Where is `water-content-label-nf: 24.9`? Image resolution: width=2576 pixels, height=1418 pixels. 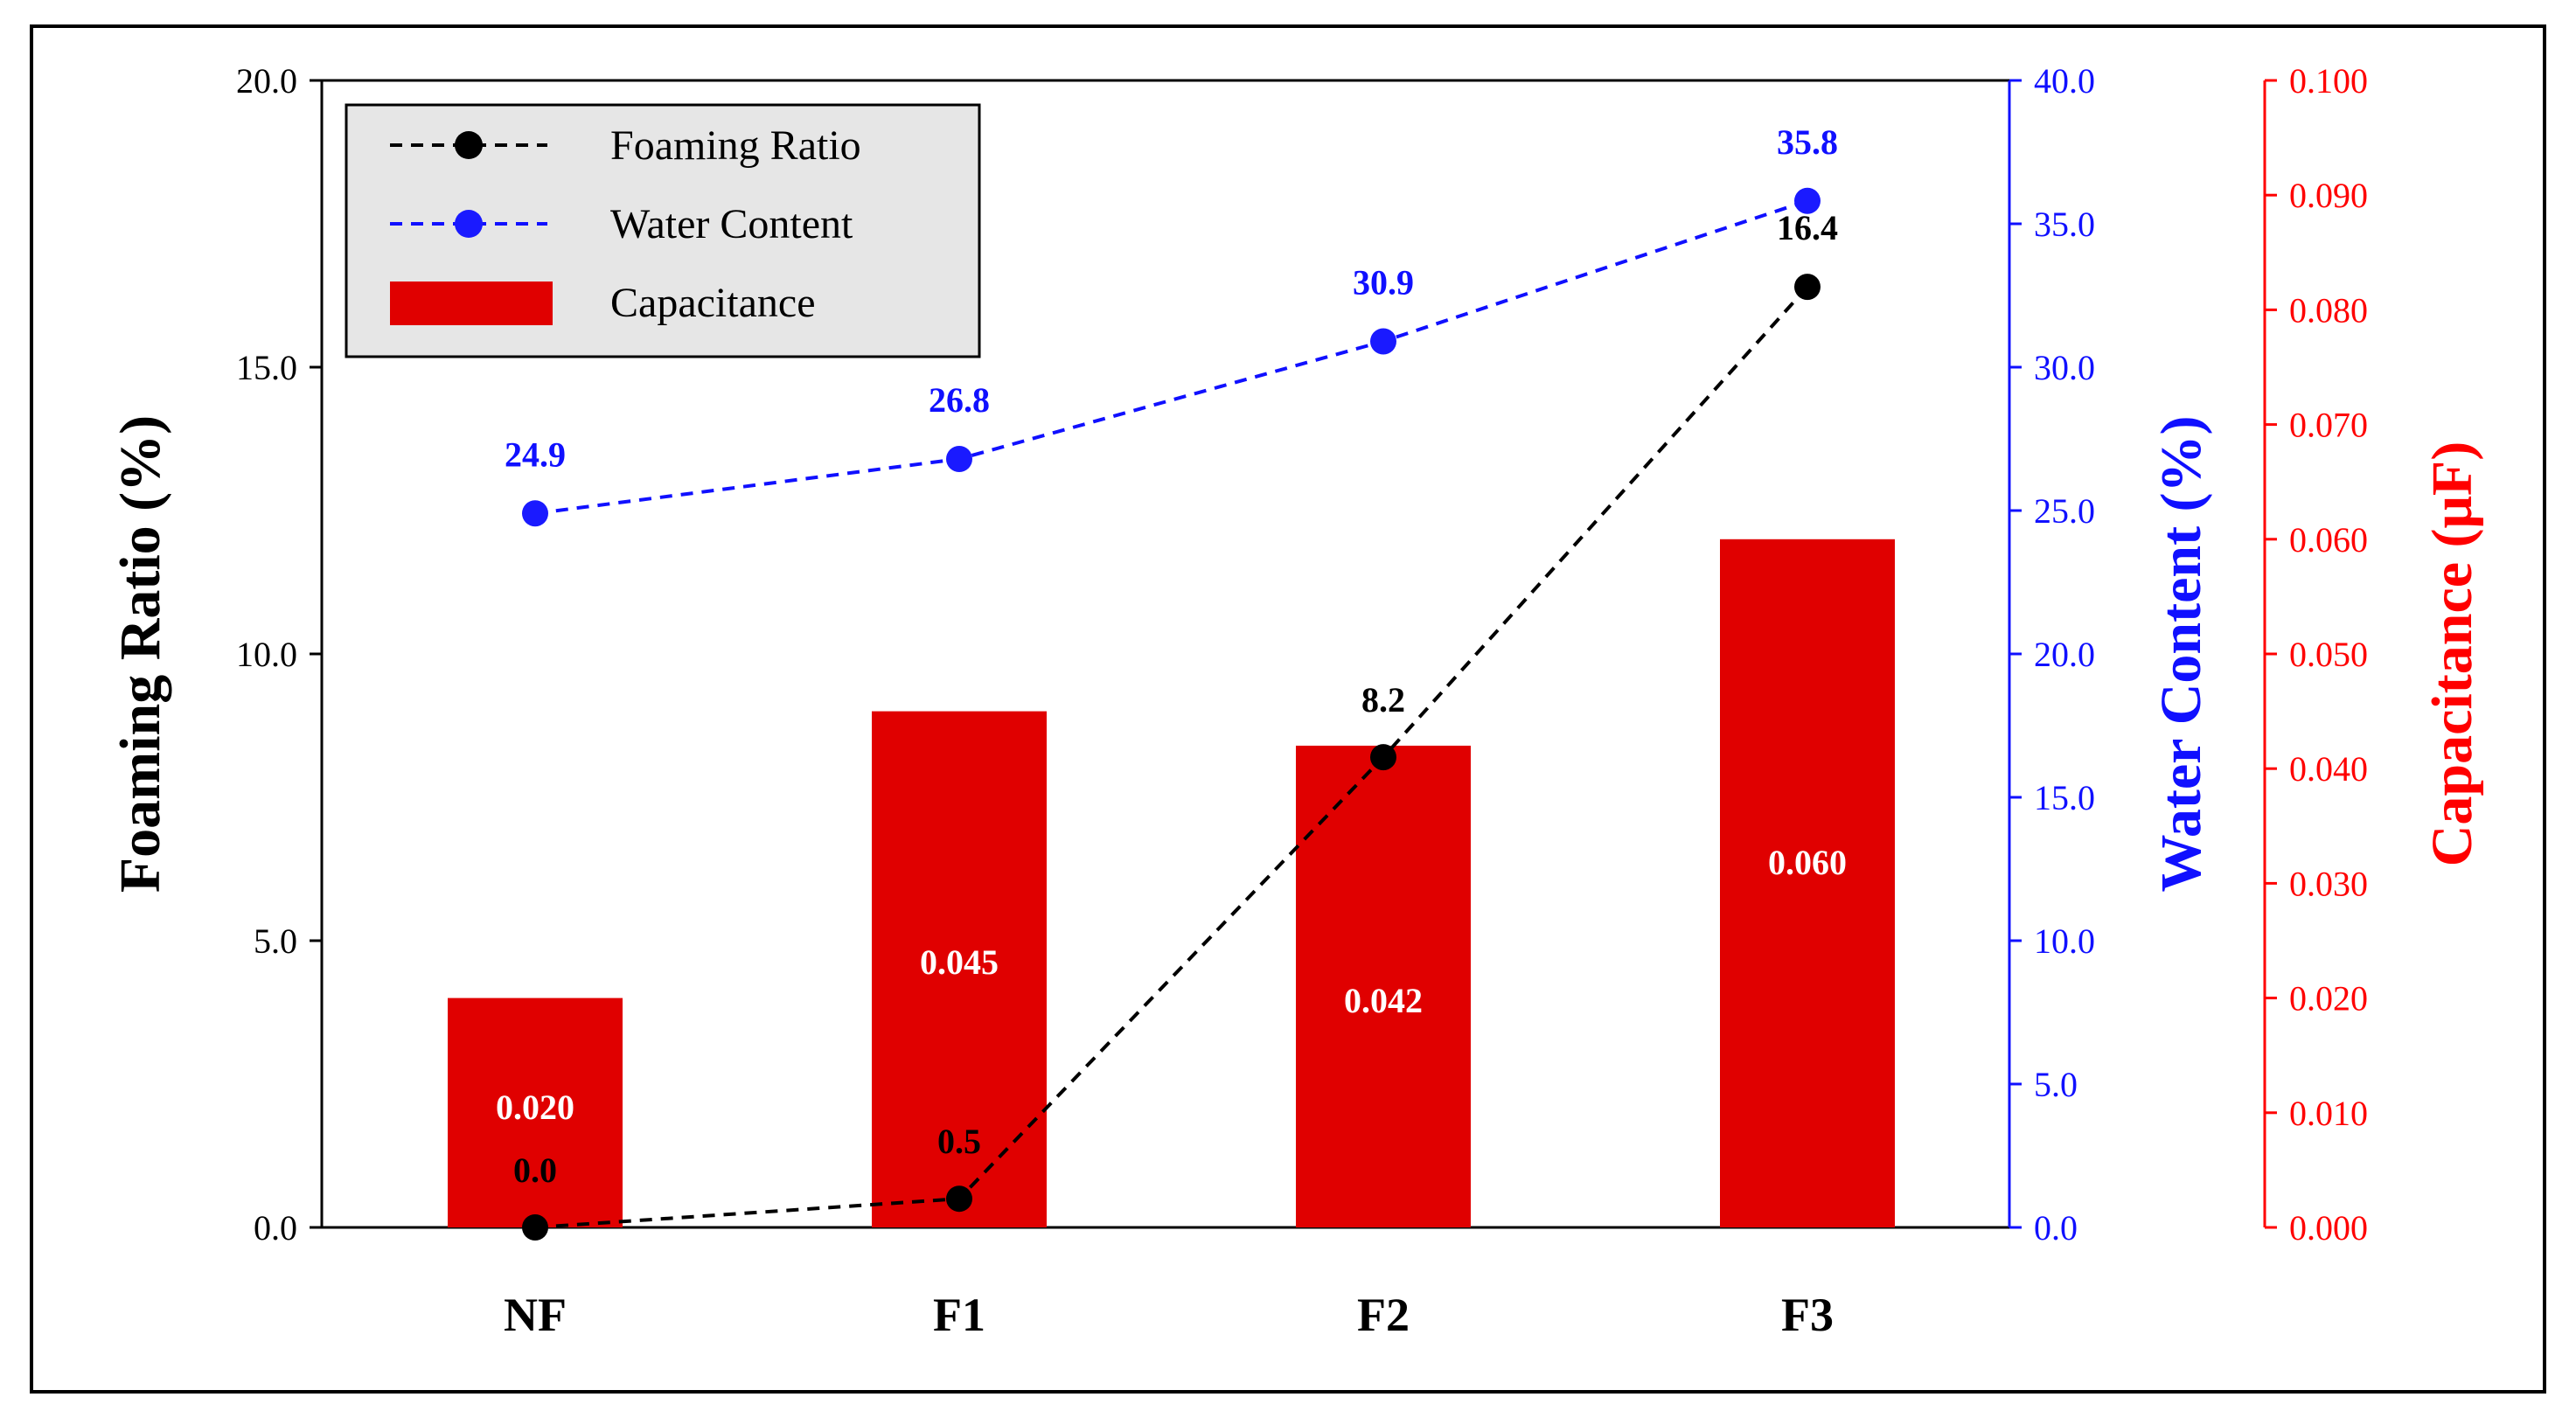 water-content-label-nf: 24.9 is located at coordinates (535, 454).